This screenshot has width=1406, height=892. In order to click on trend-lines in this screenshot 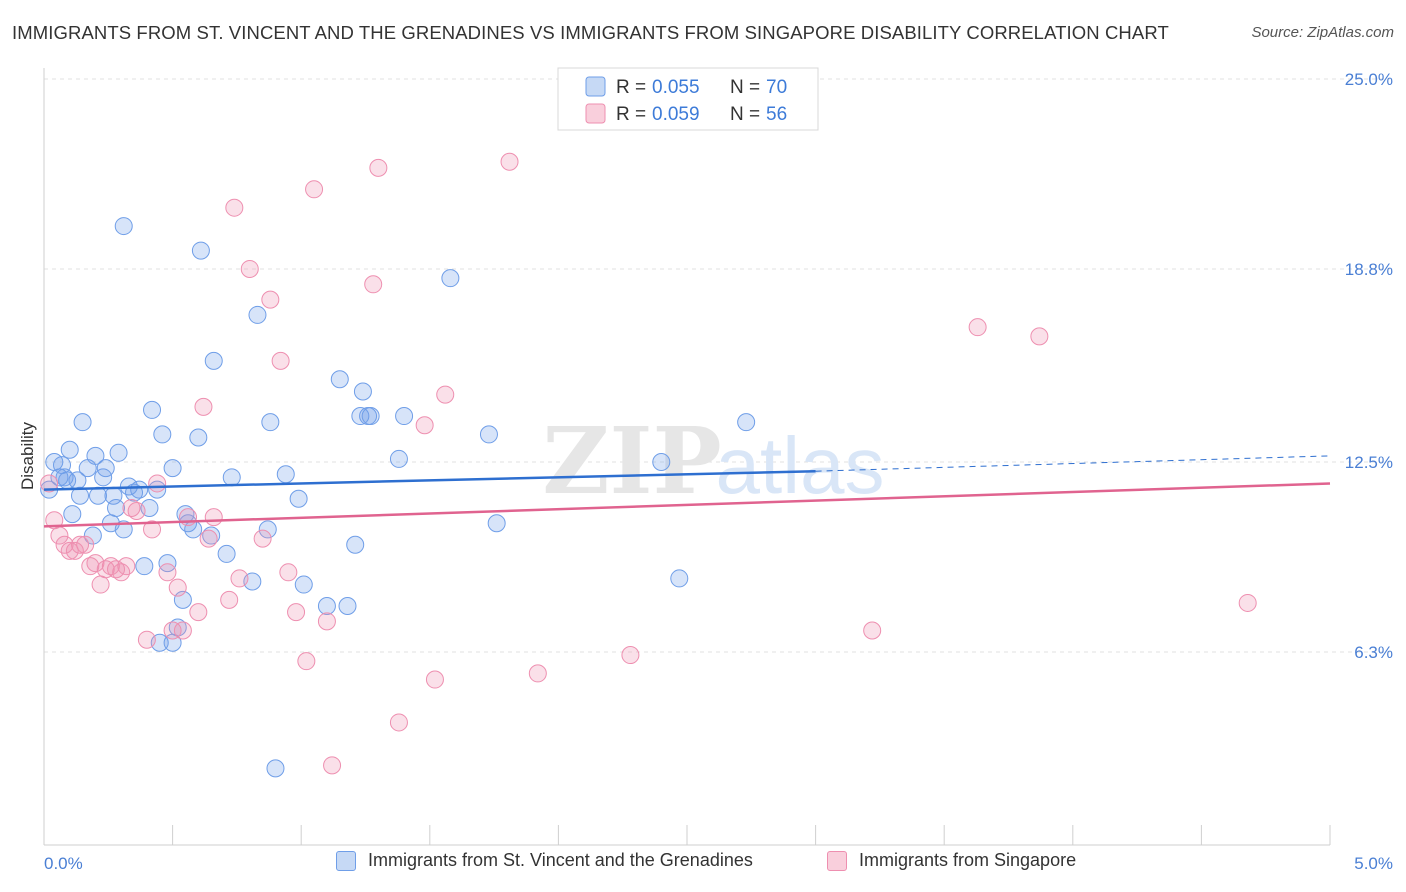, I will do `click(687, 491)`.